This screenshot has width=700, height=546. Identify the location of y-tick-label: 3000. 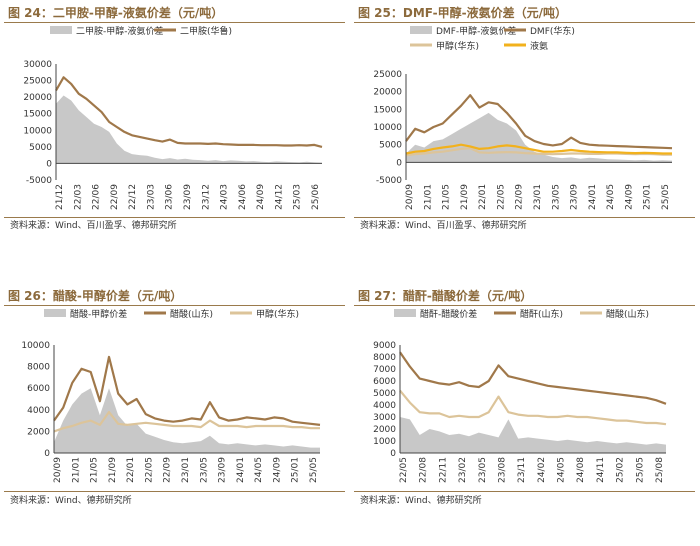
(384, 418).